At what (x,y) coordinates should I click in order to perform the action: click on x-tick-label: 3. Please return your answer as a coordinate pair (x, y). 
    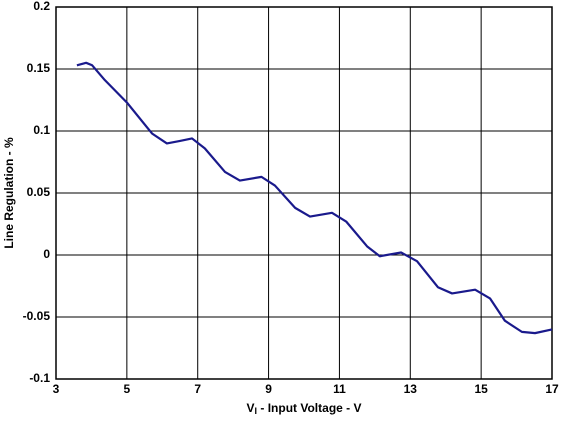
    Looking at the image, I should click on (56, 389).